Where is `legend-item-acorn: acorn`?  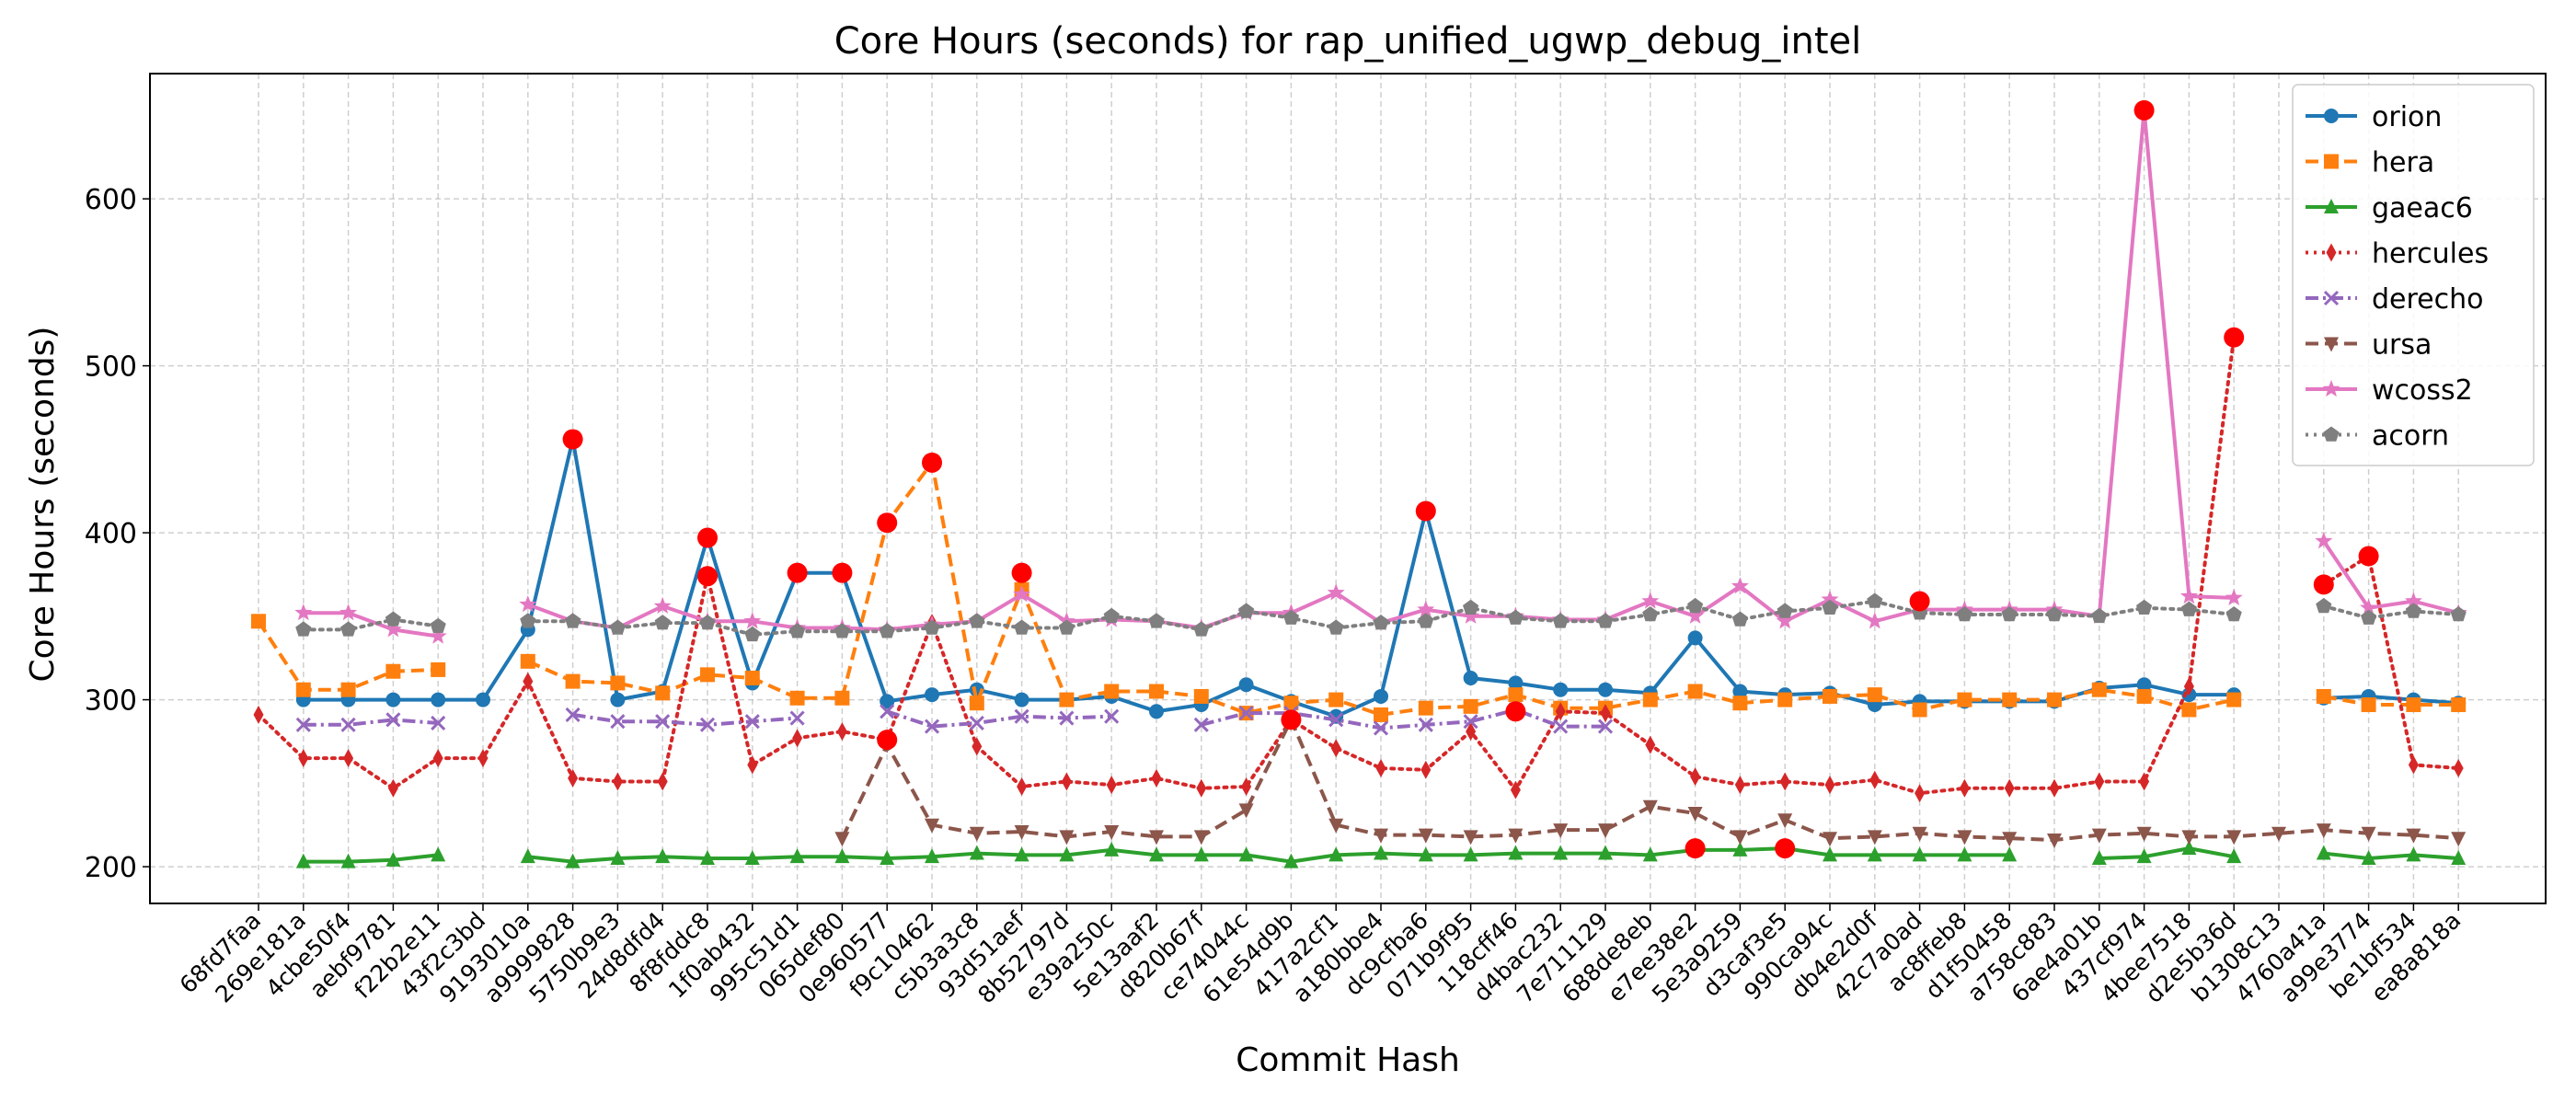 legend-item-acorn: acorn is located at coordinates (2377, 436).